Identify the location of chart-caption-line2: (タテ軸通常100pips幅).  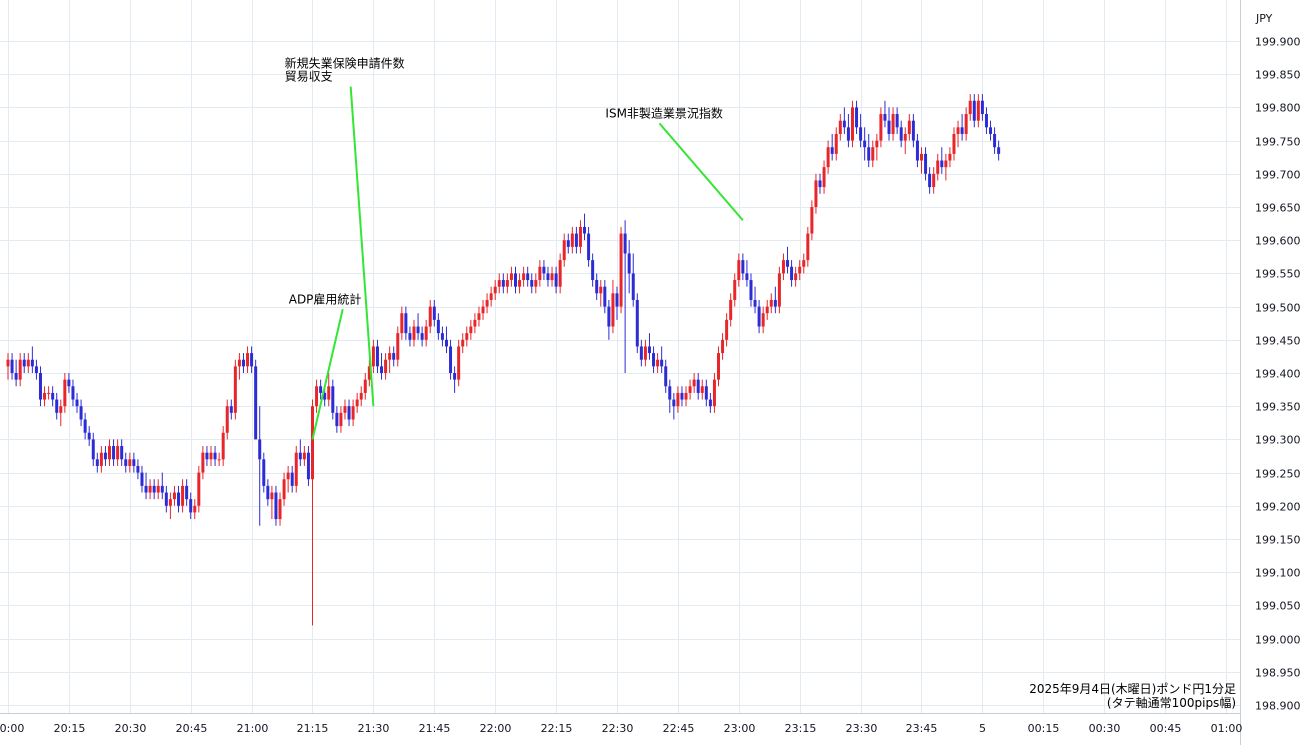
(1171, 702).